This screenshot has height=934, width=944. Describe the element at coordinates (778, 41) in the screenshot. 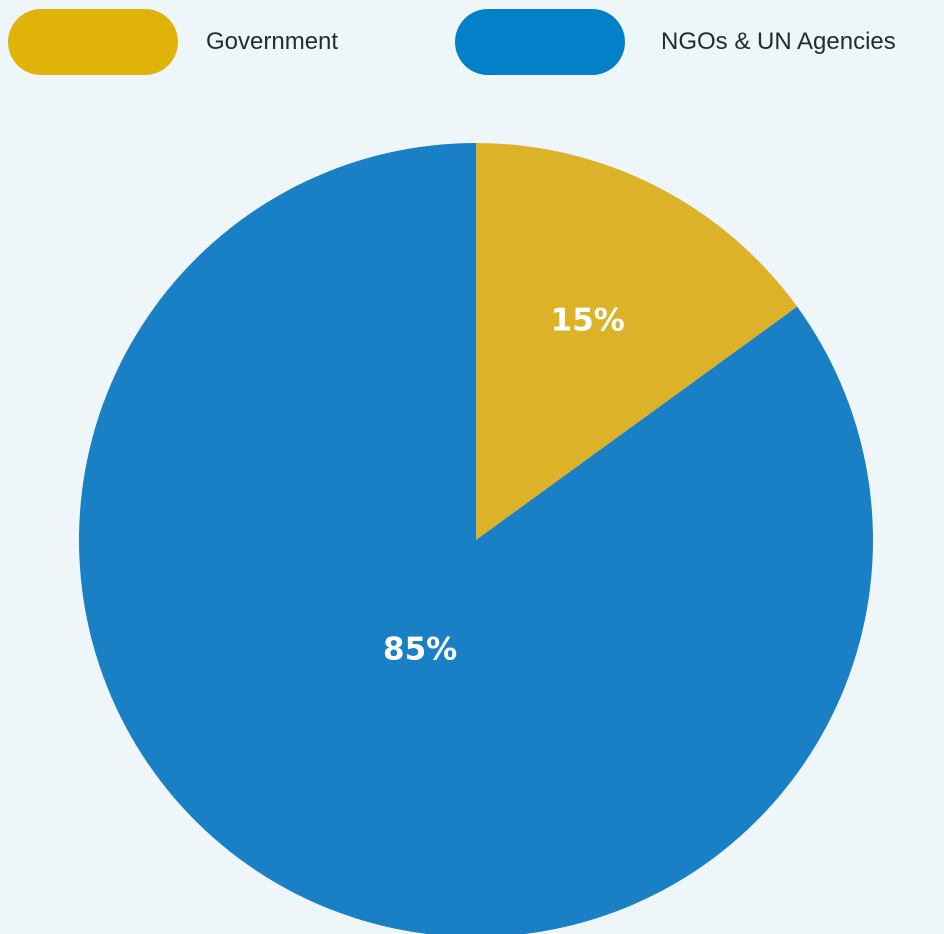

I see `legend-label-ngos-un-agencies: NGOs & UN Agencies` at that location.